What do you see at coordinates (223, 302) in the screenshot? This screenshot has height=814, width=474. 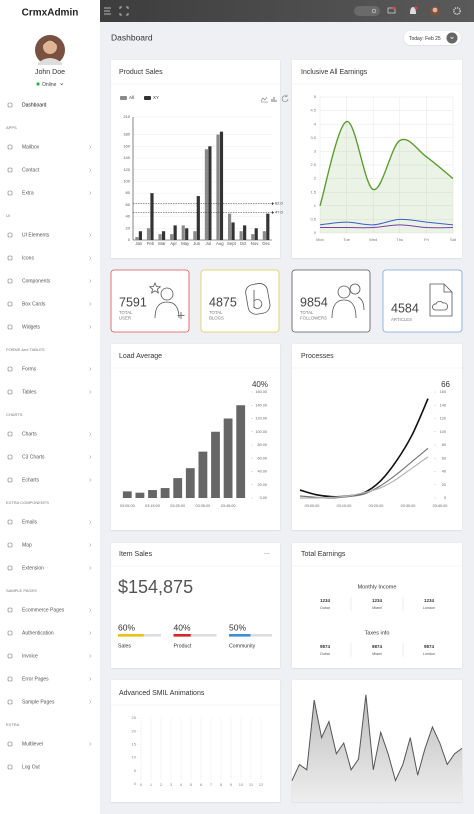 I see `stat-value: 4875` at bounding box center [223, 302].